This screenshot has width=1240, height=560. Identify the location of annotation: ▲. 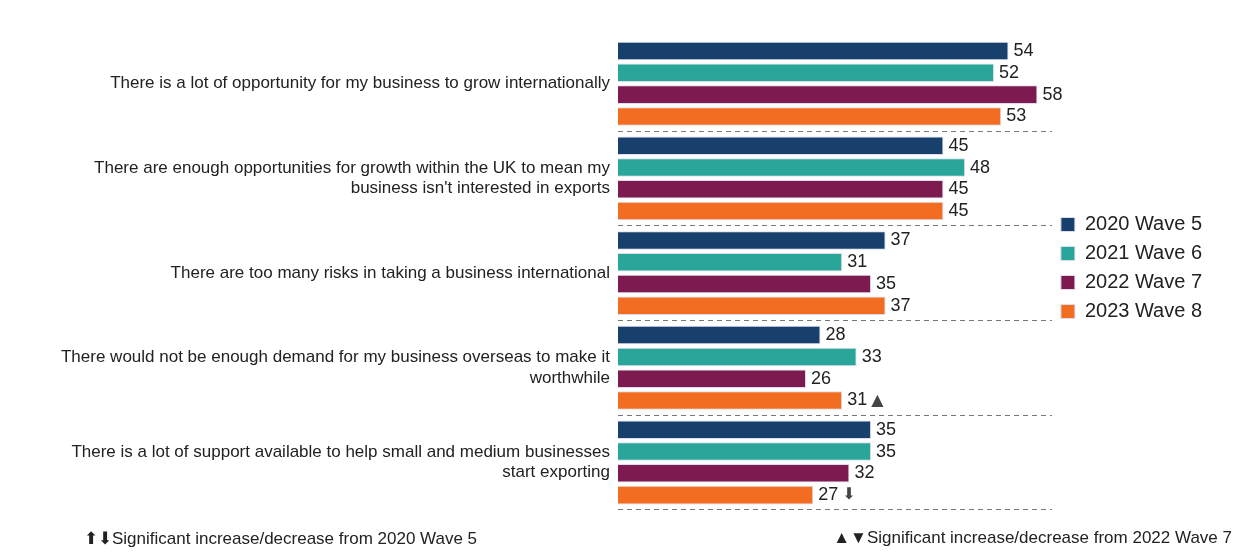
(878, 399).